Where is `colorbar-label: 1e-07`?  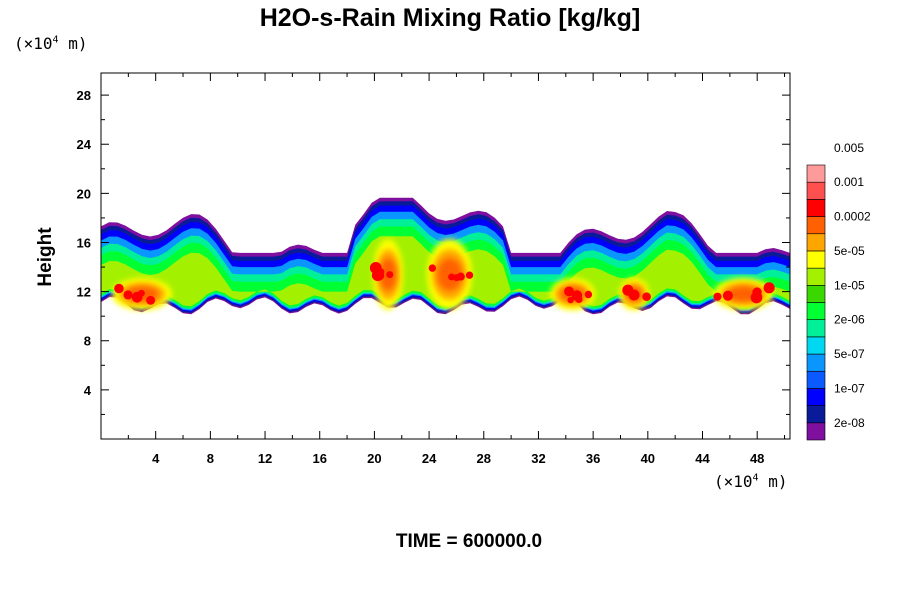
colorbar-label: 1e-07 is located at coordinates (849, 388).